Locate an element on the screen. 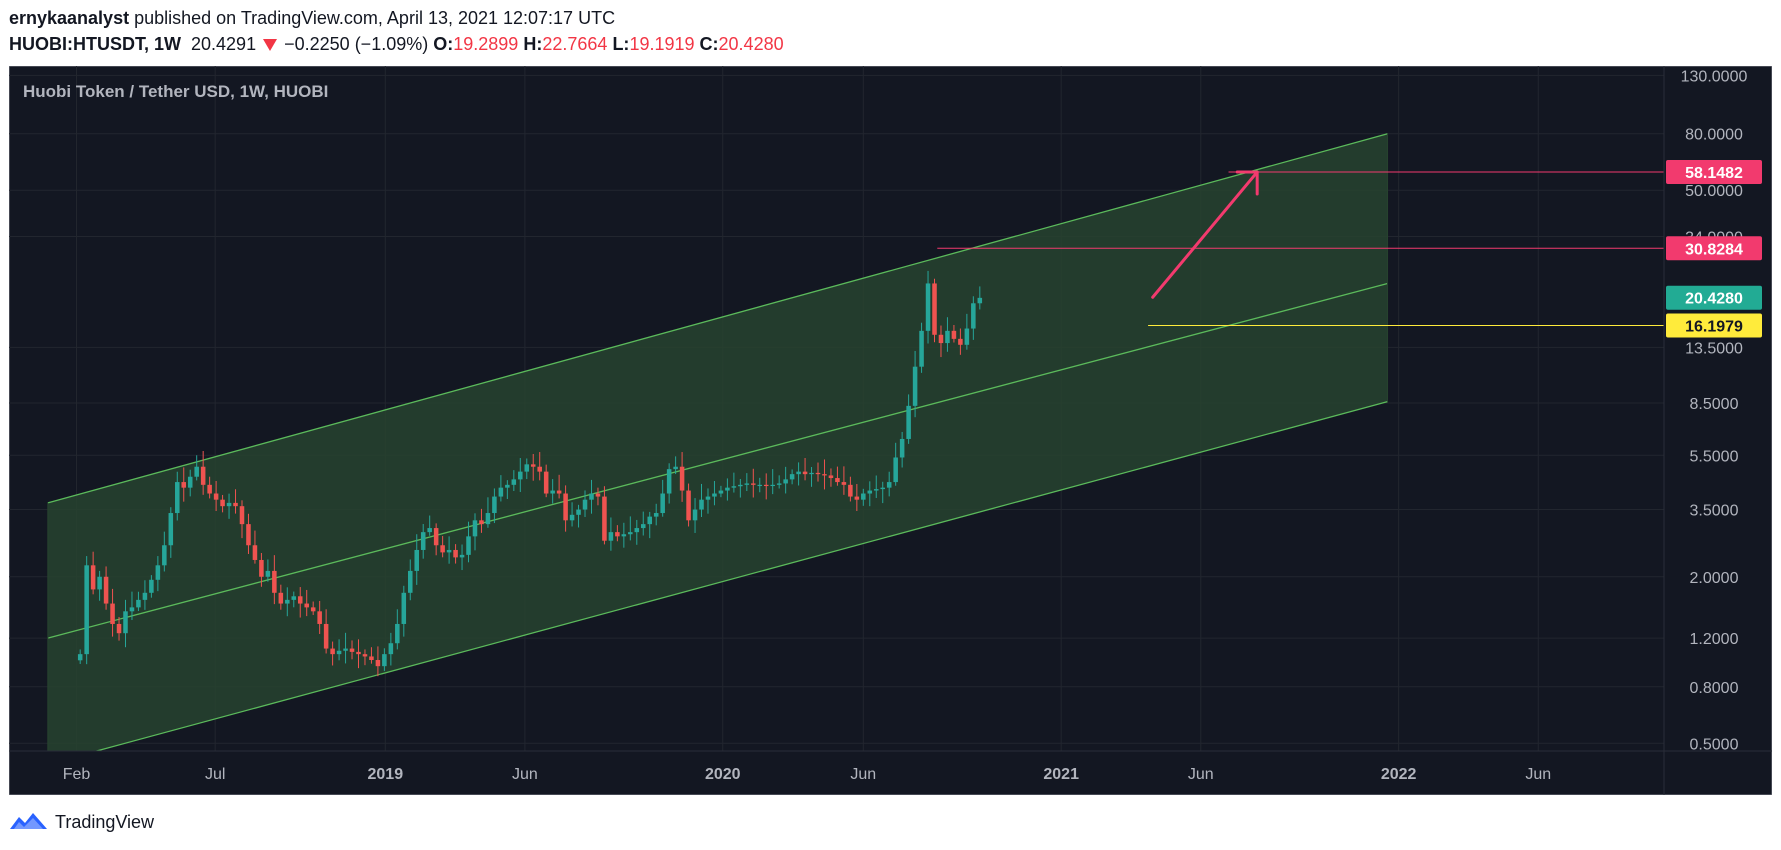 This screenshot has width=1781, height=850. close-label: C: is located at coordinates (709, 44).